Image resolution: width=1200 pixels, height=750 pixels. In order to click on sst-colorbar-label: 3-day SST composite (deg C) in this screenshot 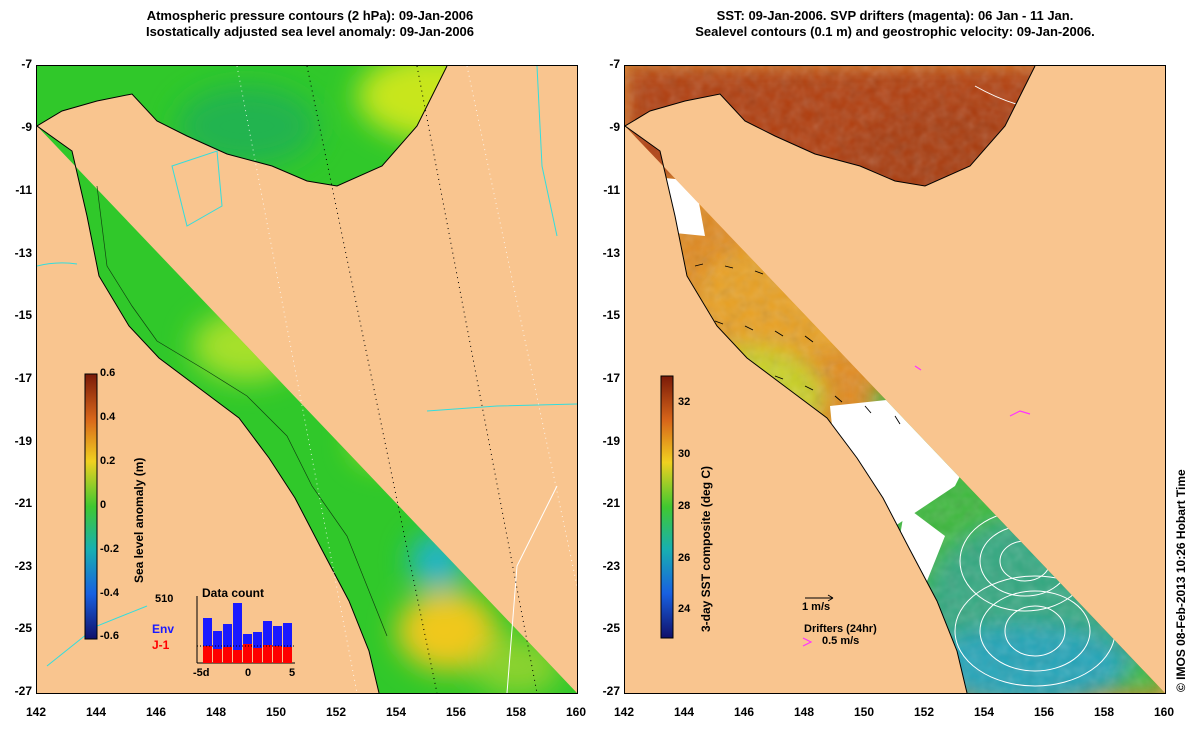, I will do `click(706, 548)`.